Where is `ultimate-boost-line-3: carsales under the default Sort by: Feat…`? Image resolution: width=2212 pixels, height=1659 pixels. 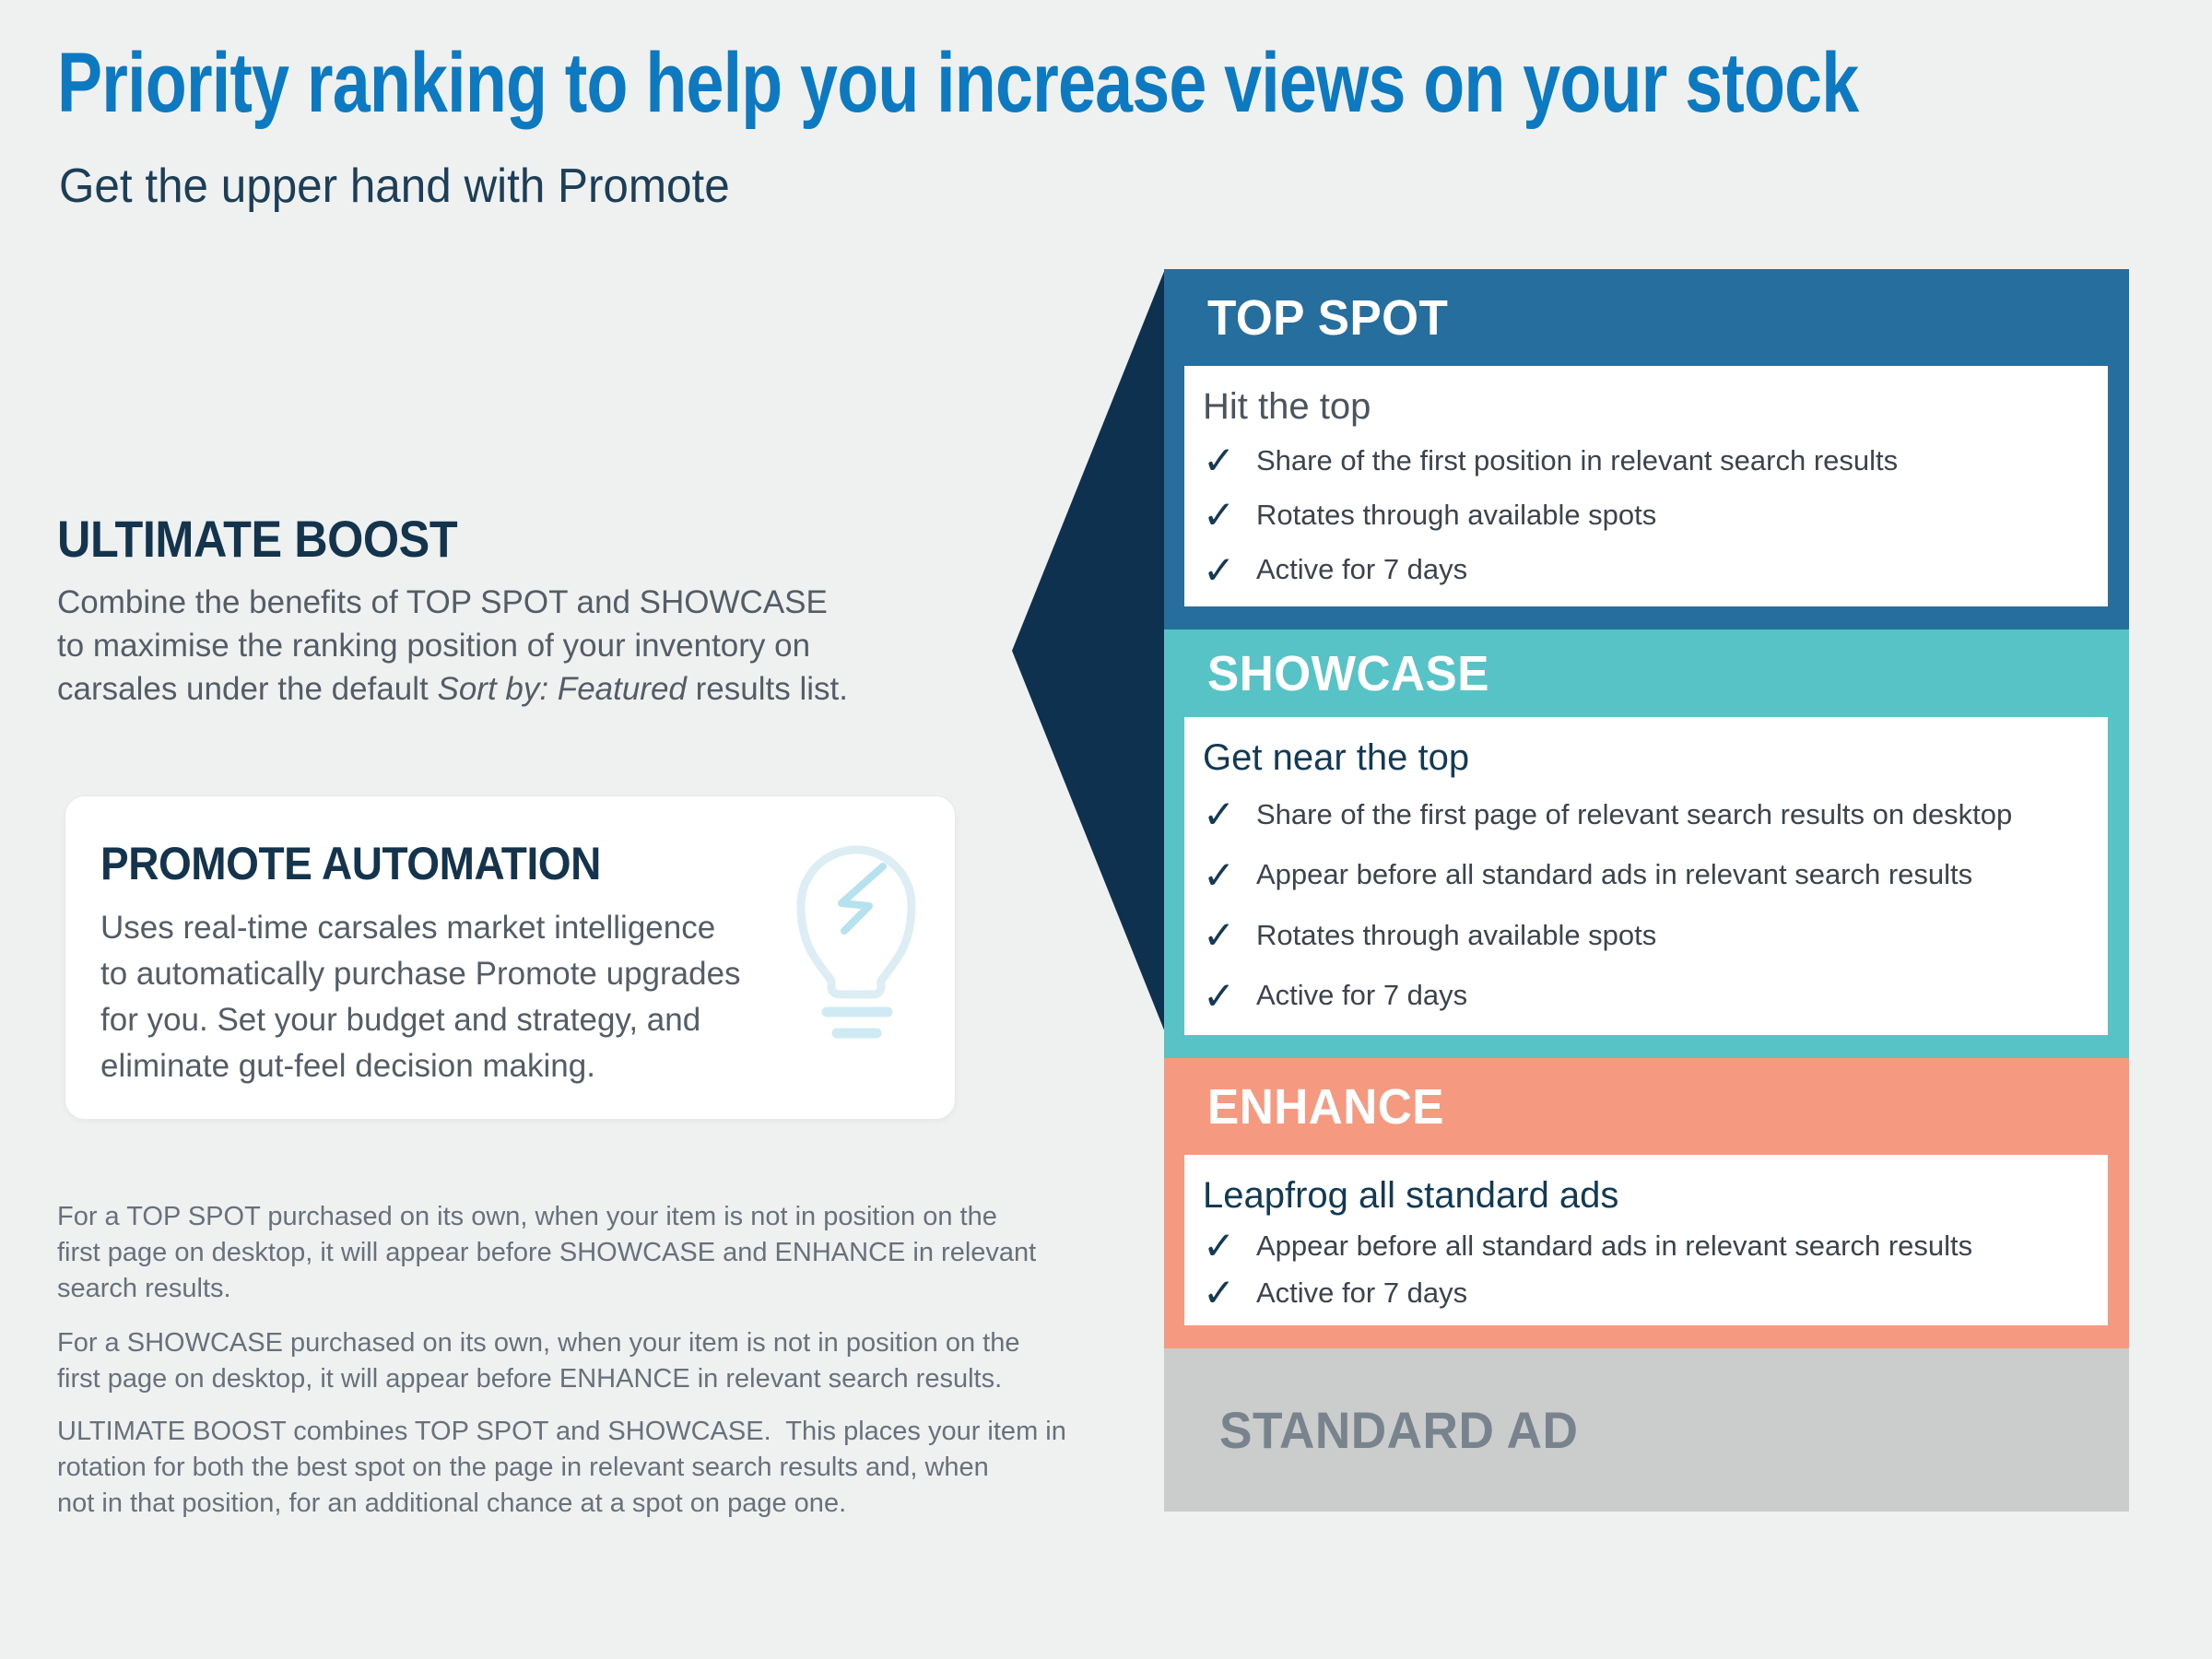 ultimate-boost-line-3: carsales under the default Sort by: Feat… is located at coordinates (452, 689).